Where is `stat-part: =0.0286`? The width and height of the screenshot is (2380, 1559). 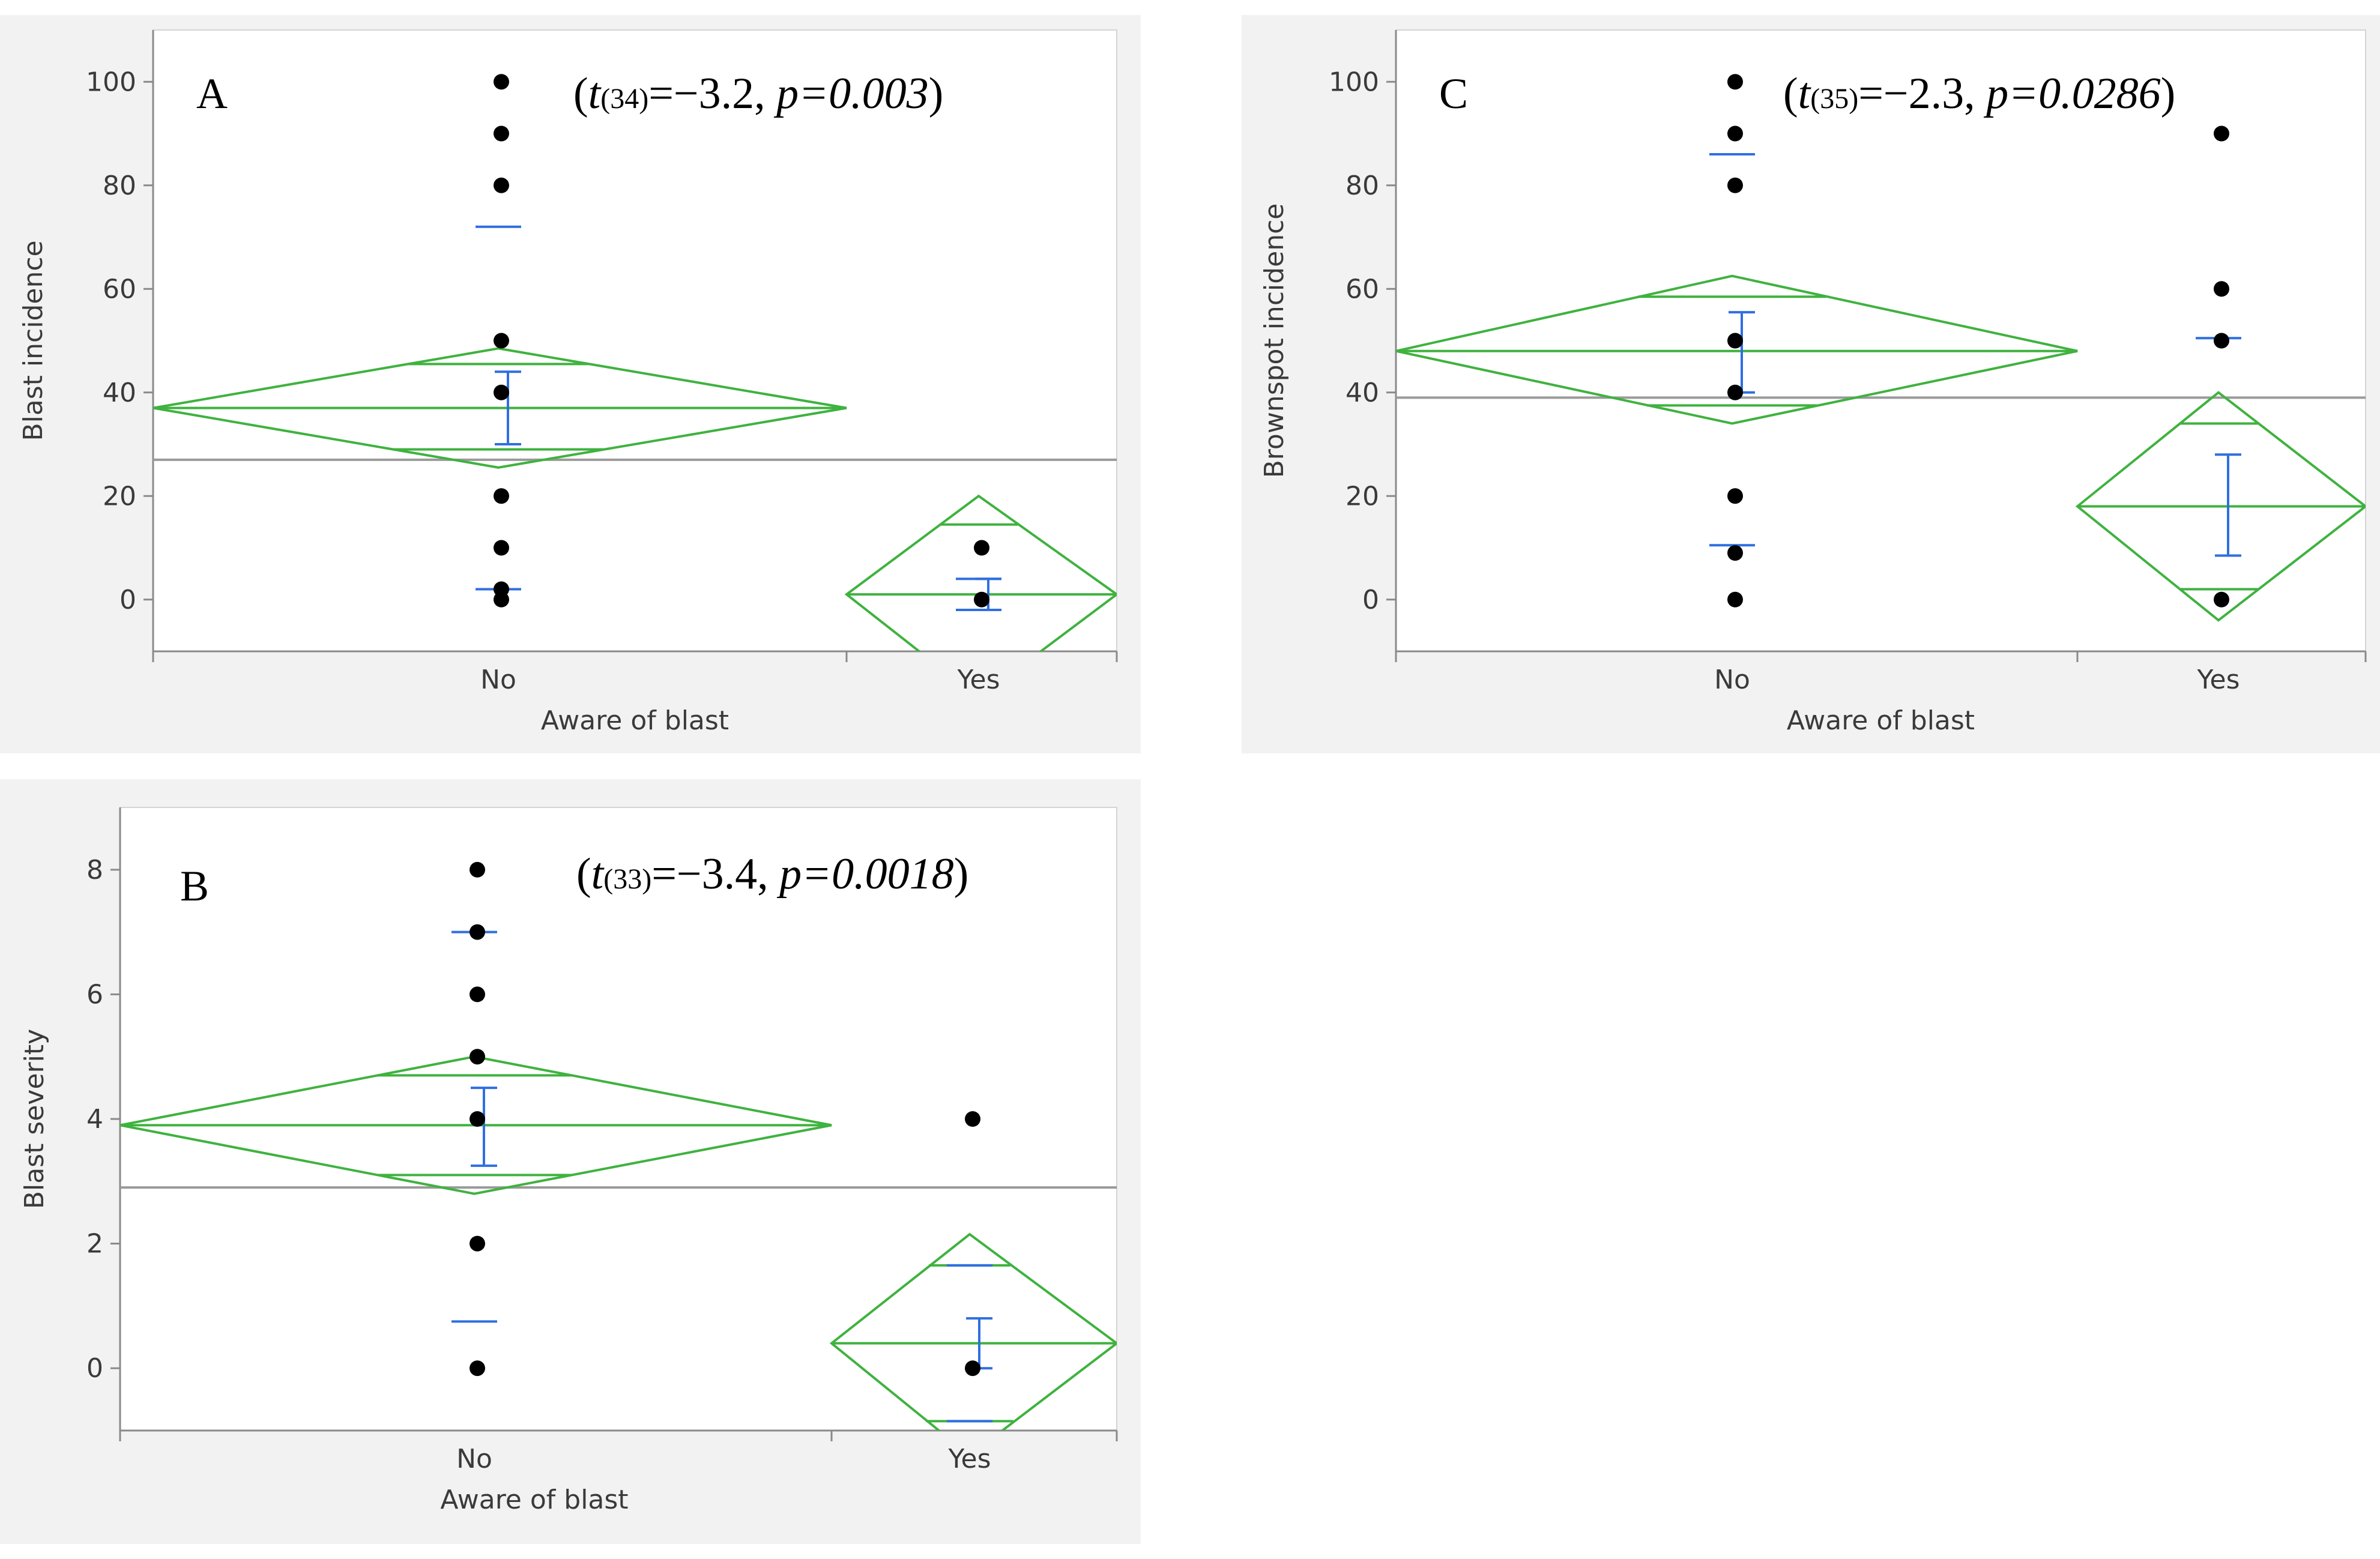
stat-part: =0.0286 is located at coordinates (2084, 94).